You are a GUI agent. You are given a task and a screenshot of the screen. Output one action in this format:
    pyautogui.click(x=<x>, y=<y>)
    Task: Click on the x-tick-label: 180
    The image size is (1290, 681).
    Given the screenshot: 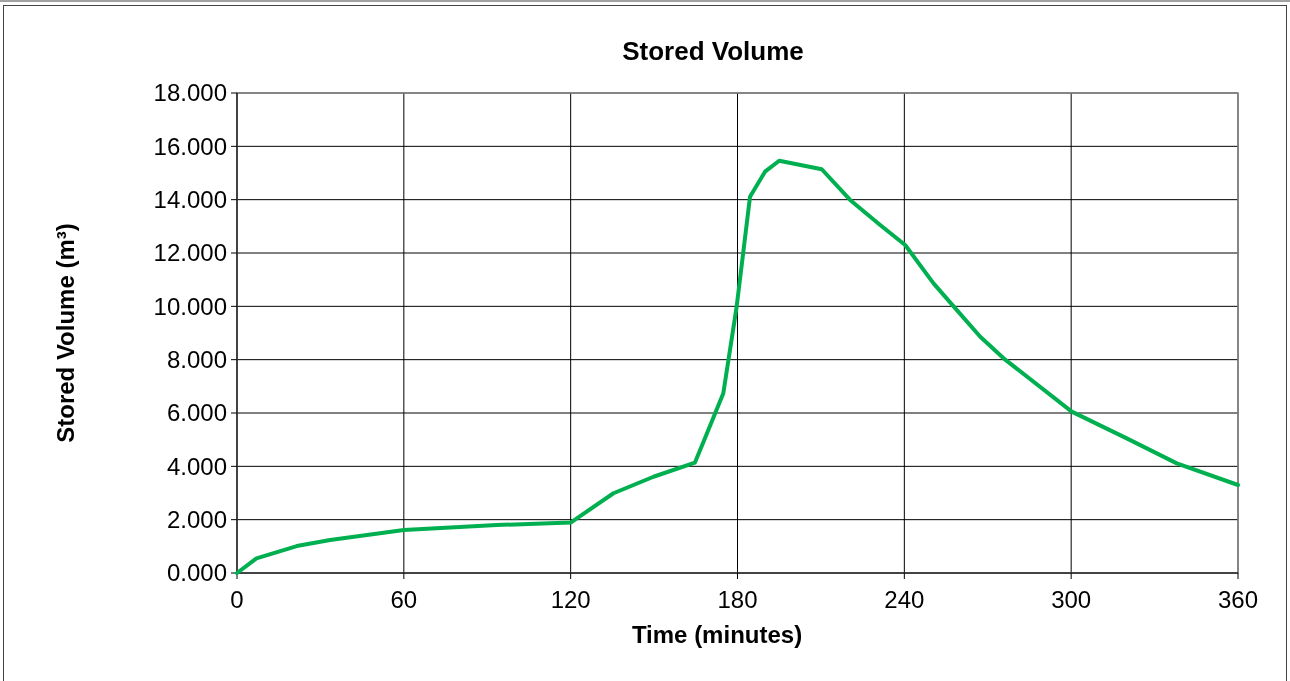 What is the action you would take?
    pyautogui.click(x=737, y=599)
    